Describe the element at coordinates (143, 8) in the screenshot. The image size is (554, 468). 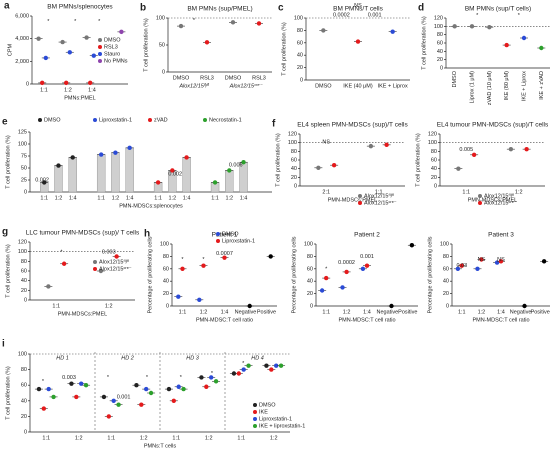
I see `panel-letter: b` at that location.